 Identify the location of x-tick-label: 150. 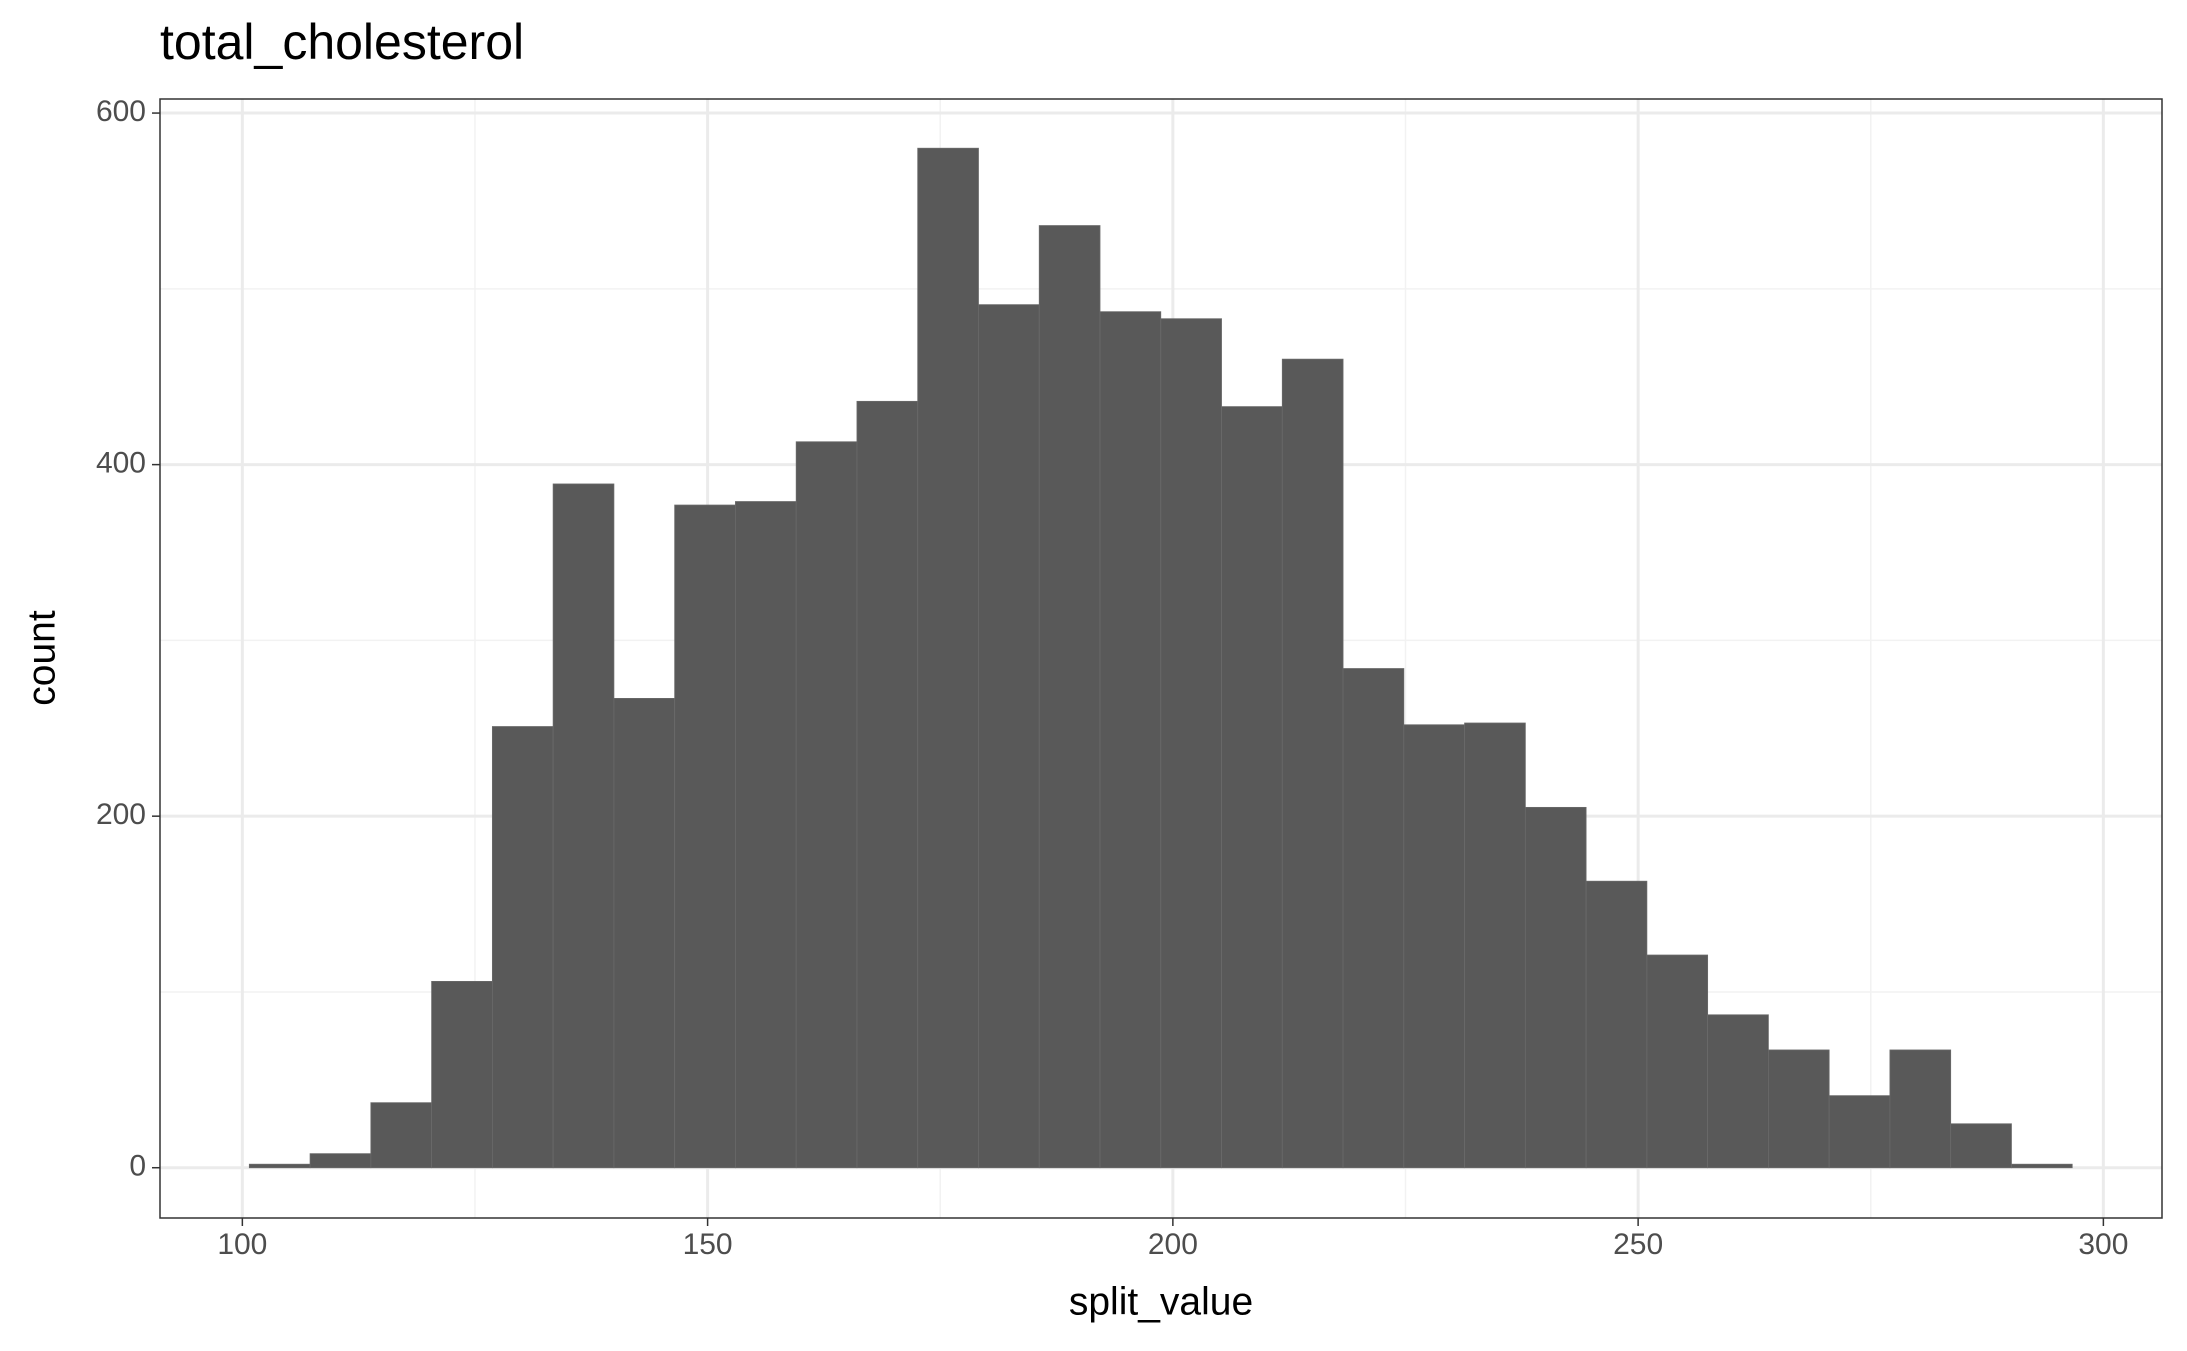
(708, 1244).